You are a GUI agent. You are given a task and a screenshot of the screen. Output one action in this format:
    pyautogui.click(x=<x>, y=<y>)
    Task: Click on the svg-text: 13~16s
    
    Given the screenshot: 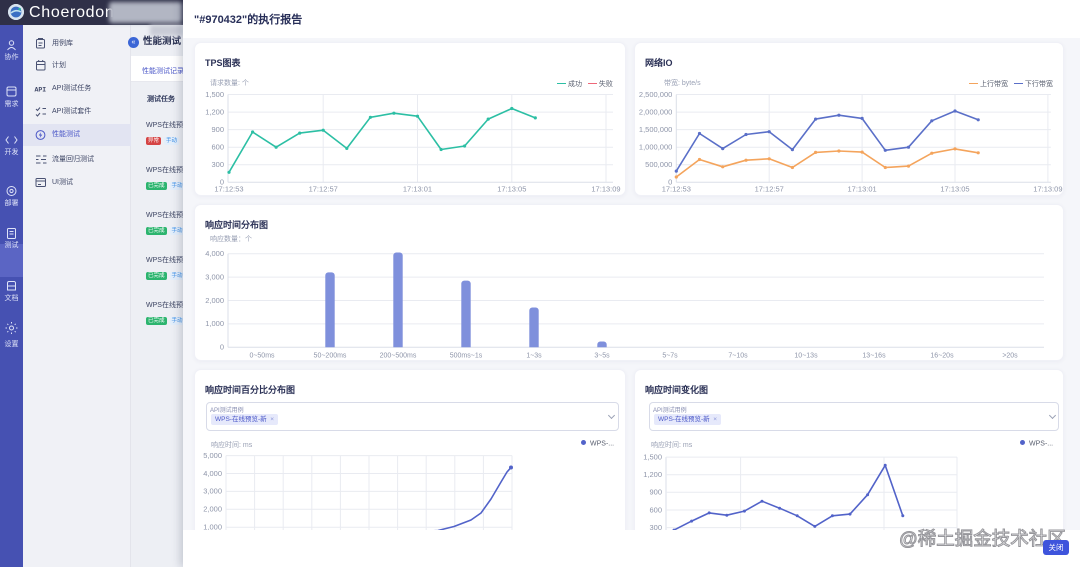 What is the action you would take?
    pyautogui.click(x=874, y=355)
    